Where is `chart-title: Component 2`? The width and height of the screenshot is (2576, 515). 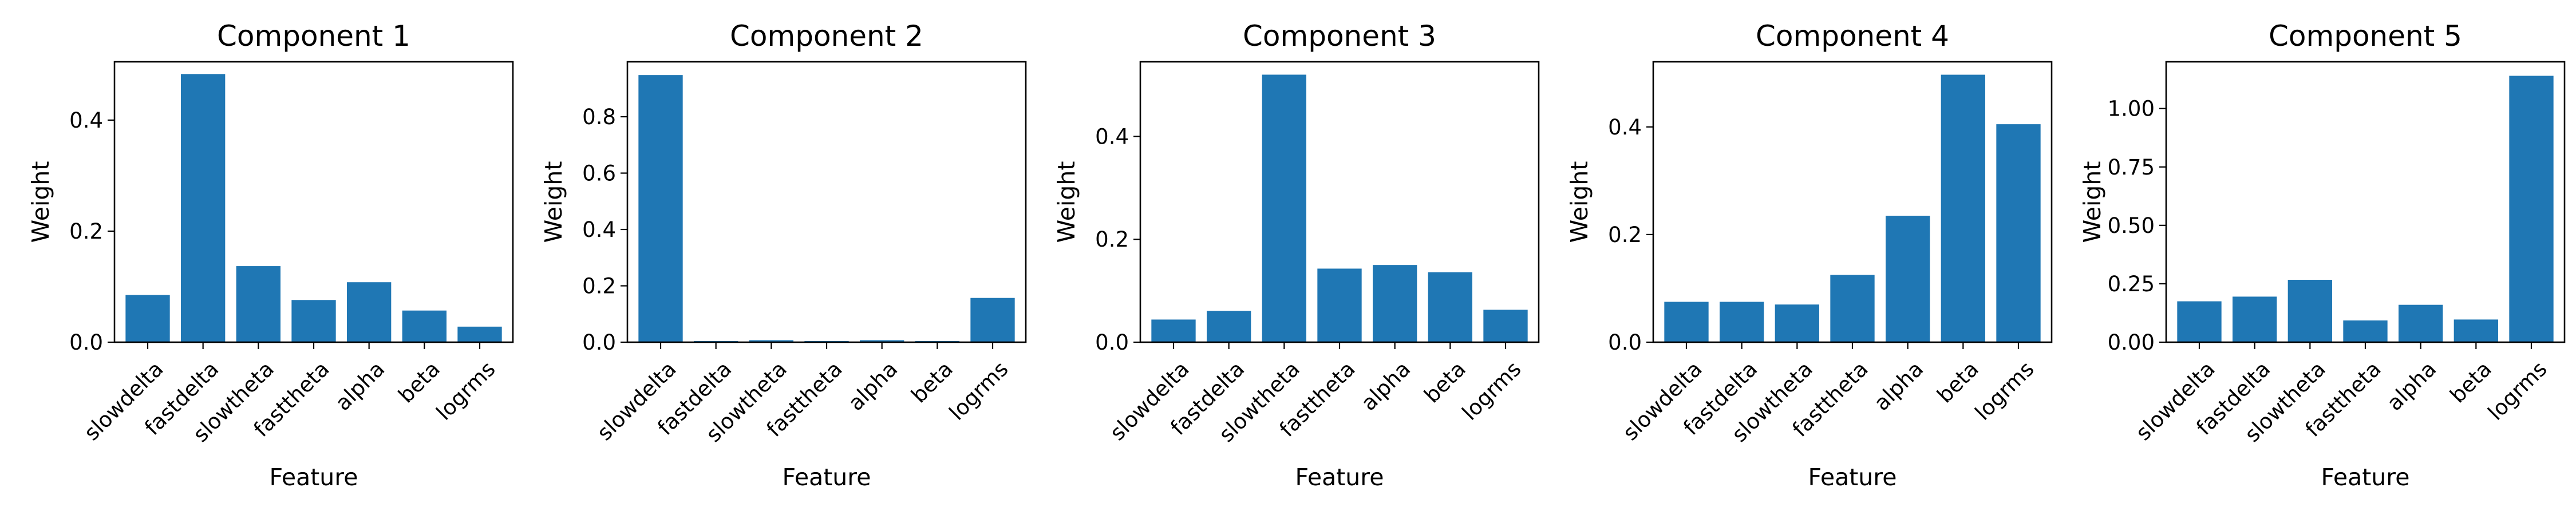 chart-title: Component 2 is located at coordinates (826, 36).